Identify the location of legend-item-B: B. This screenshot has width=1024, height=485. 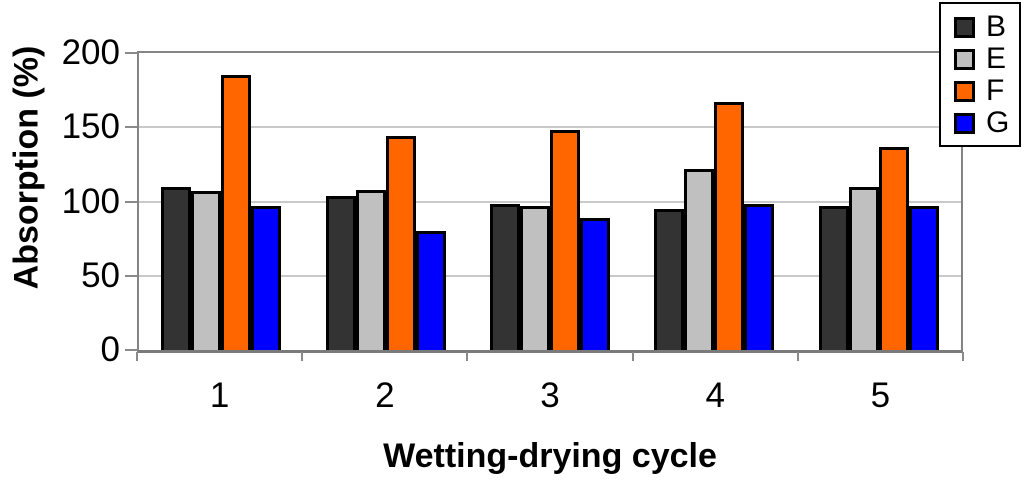
(986, 27).